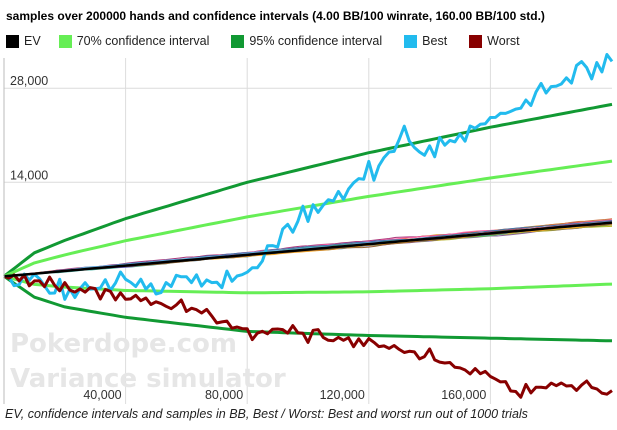 The image size is (617, 430). What do you see at coordinates (148, 361) in the screenshot?
I see `watermark: Pokerdope.com Variance simulator` at bounding box center [148, 361].